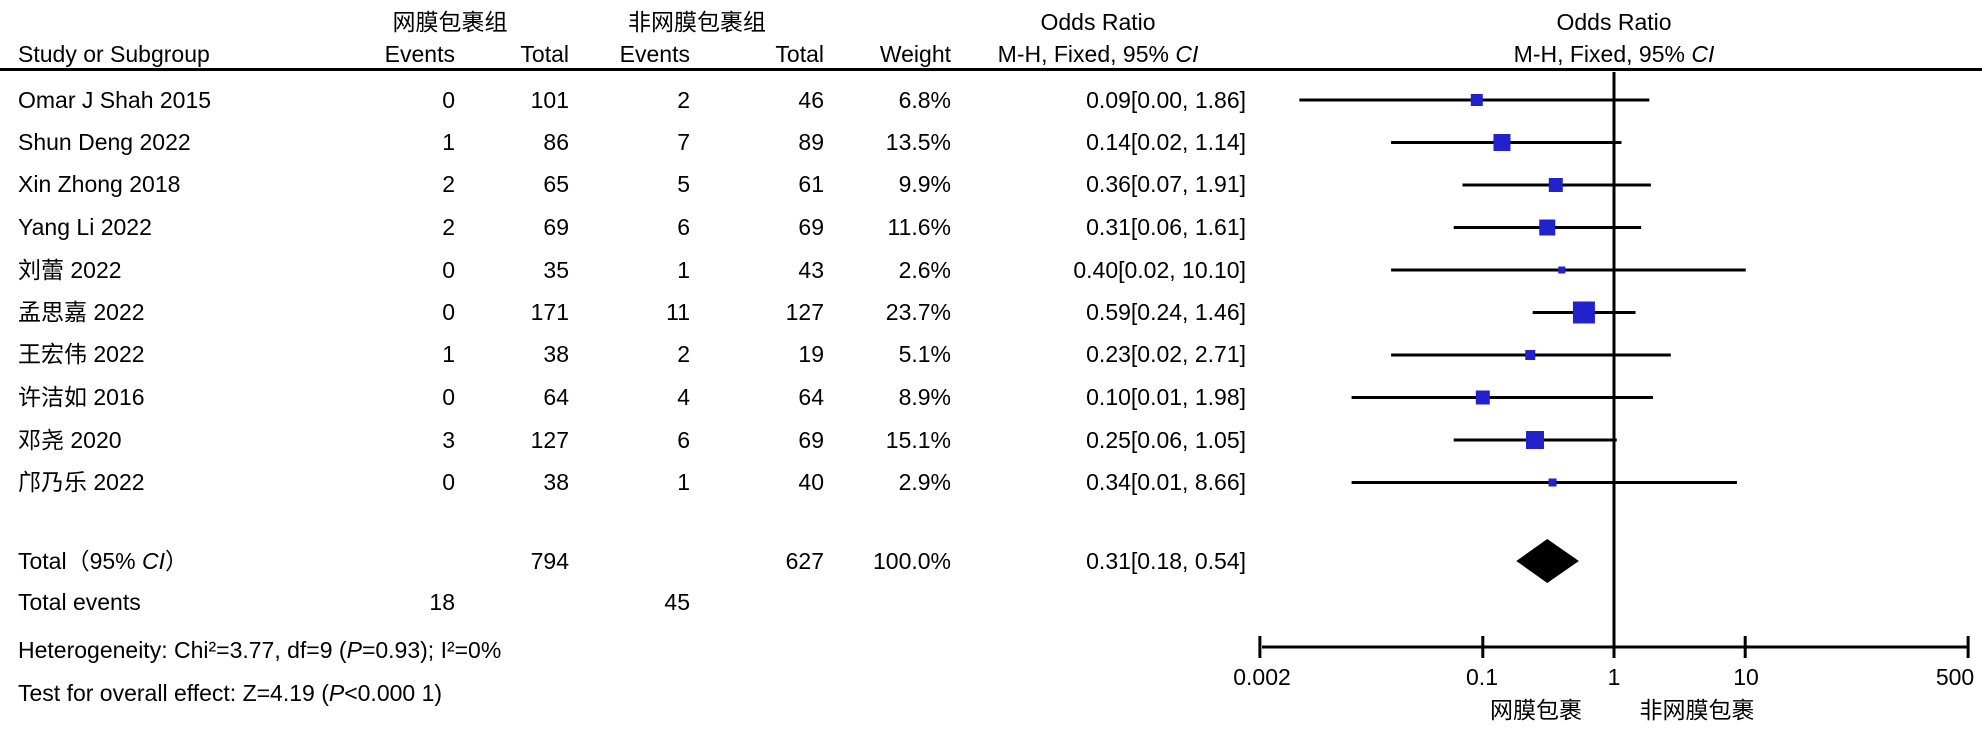  What do you see at coordinates (924, 482) in the screenshot?
I see `weight-cell: 2.9%` at bounding box center [924, 482].